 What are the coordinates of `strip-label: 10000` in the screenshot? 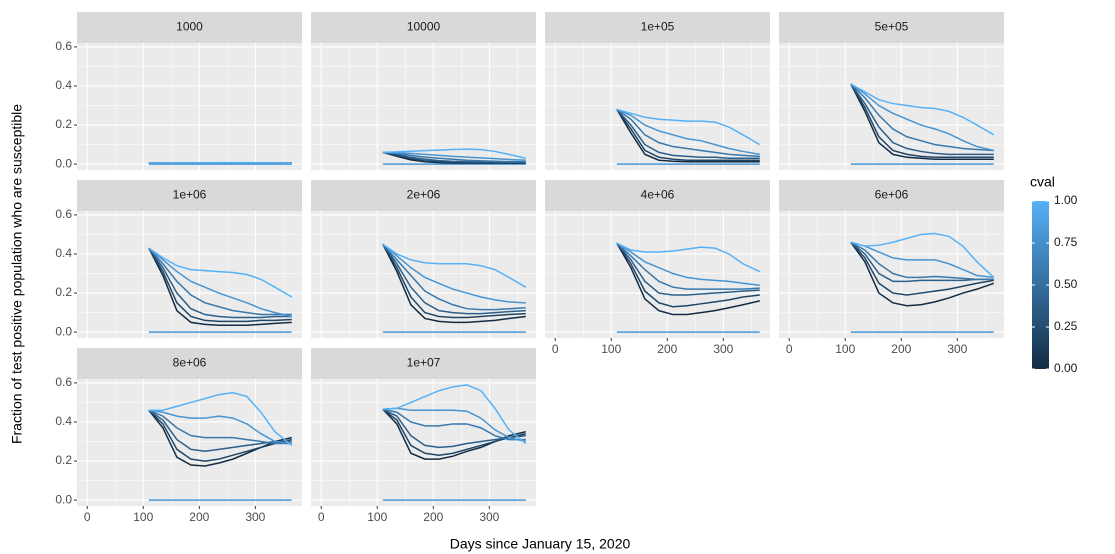 It's located at (424, 27).